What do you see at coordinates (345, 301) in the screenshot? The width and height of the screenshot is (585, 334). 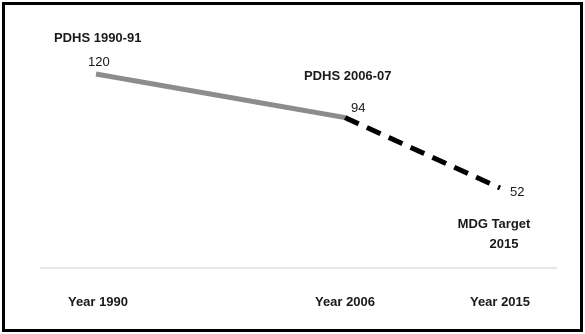 I see `x-tick-label-2006: Year 2006` at bounding box center [345, 301].